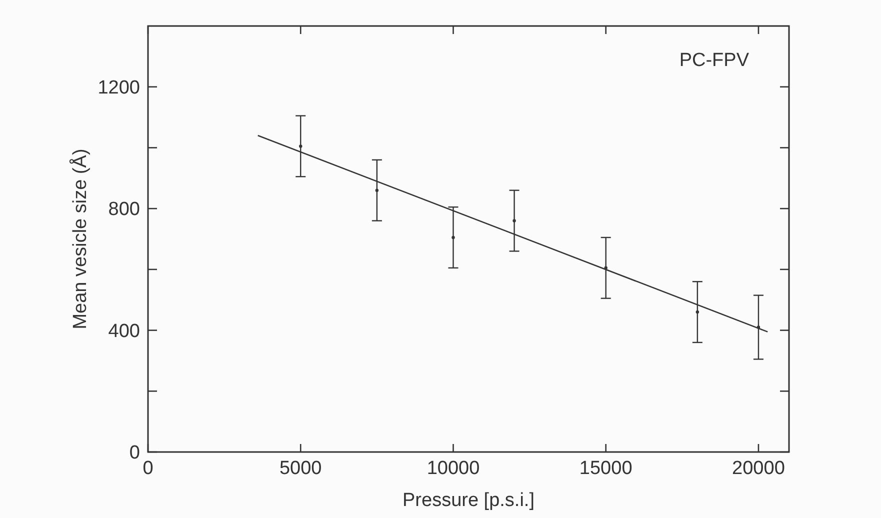  I want to click on y-tick-label: 0, so click(134, 453).